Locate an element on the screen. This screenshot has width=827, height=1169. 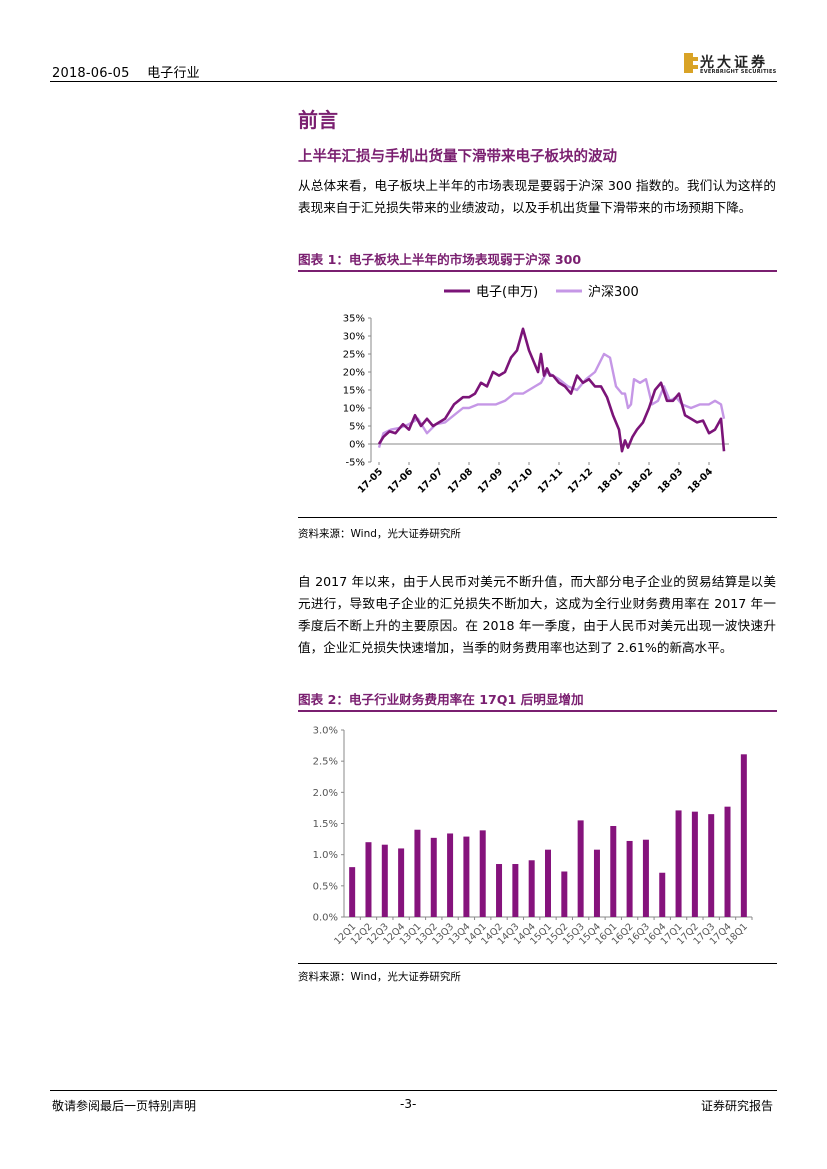
legend-label-1: 沪深300 is located at coordinates (613, 292).